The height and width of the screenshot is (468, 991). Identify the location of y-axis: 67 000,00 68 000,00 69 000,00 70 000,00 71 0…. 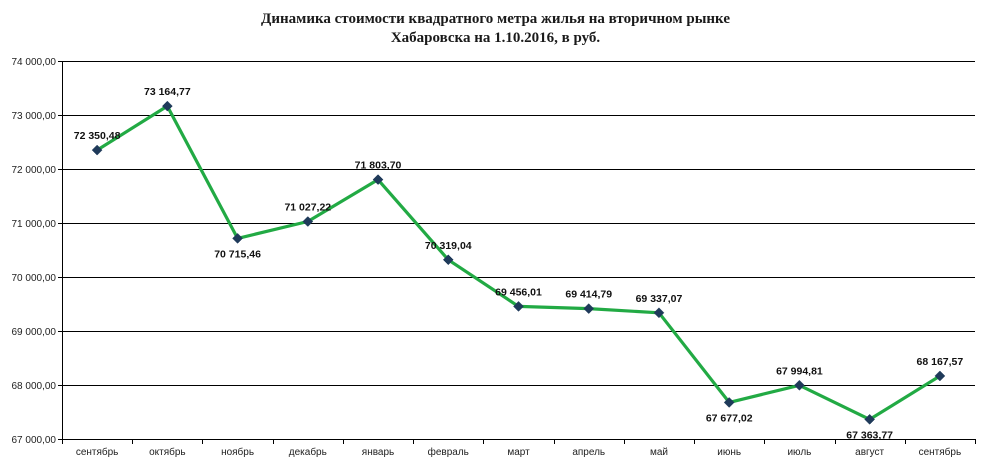
(37, 251).